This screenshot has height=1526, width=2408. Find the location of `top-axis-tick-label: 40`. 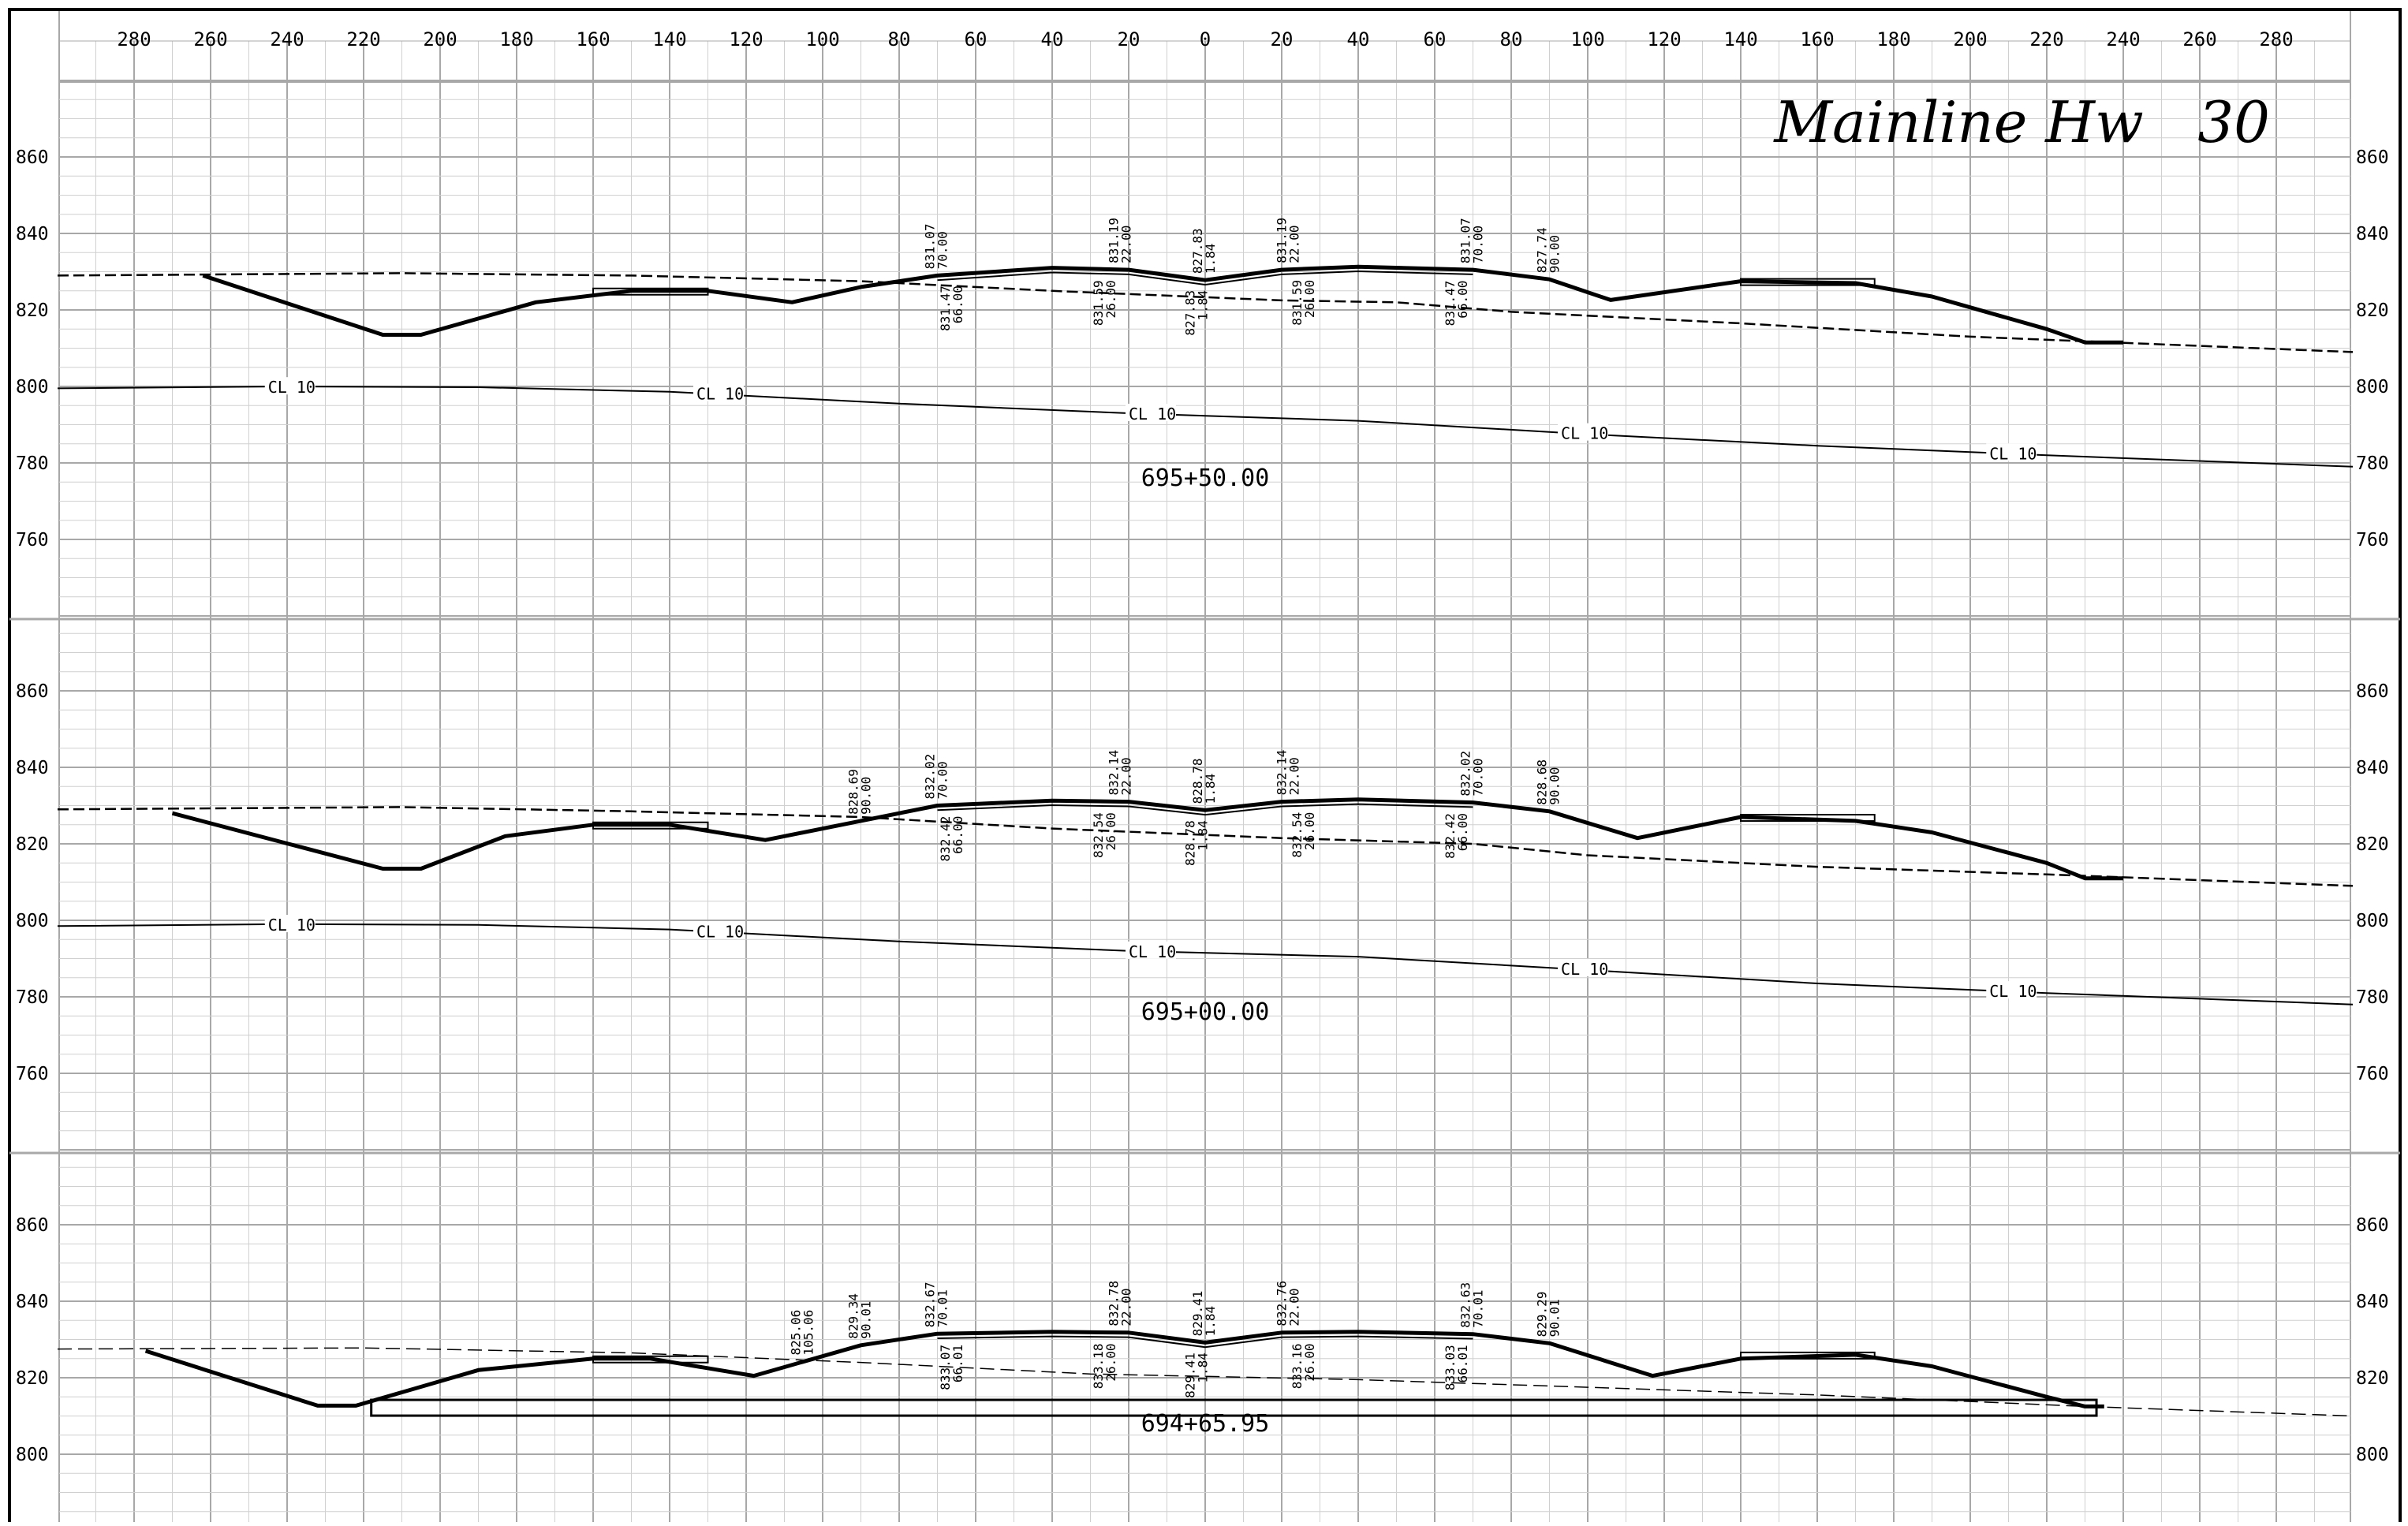

top-axis-tick-label: 40 is located at coordinates (1052, 39).